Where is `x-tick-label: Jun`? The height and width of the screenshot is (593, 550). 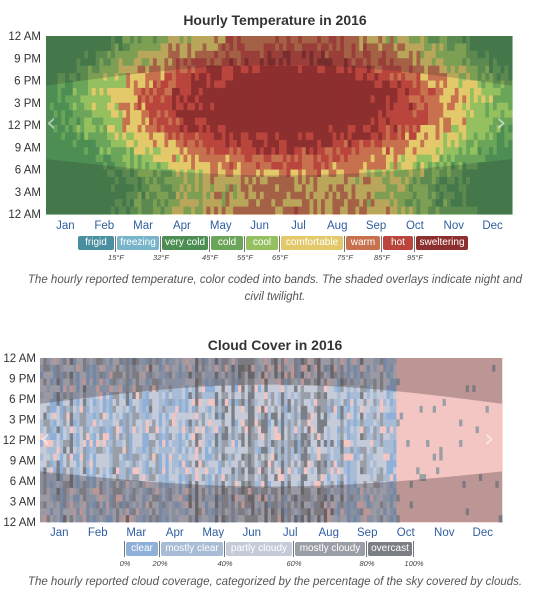
x-tick-label: Jun is located at coordinates (259, 226).